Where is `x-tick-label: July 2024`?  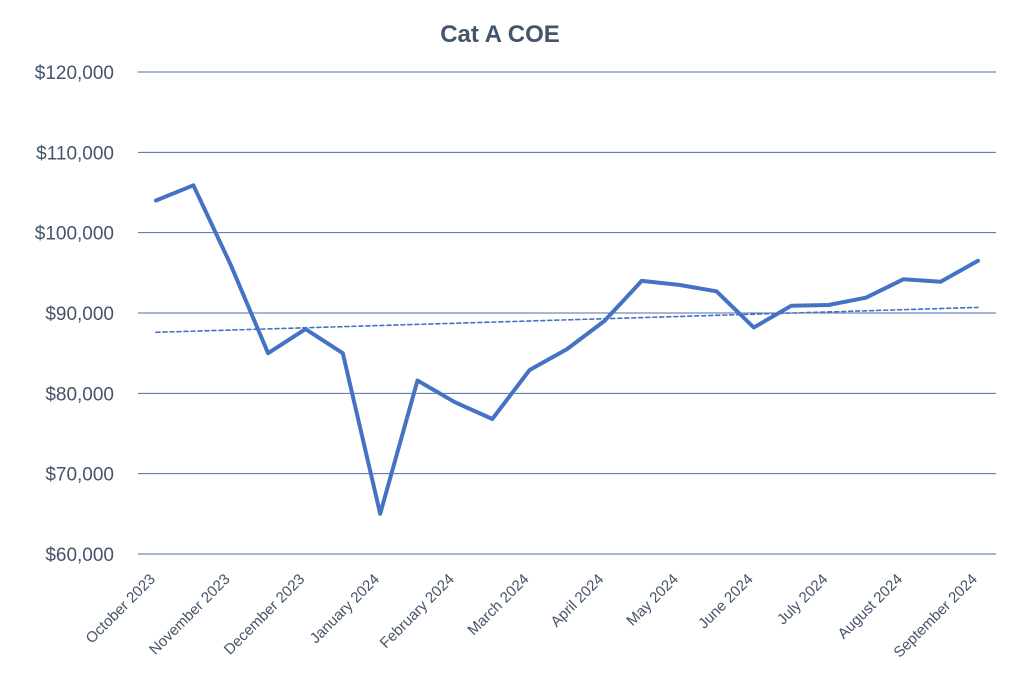
x-tick-label: July 2024 is located at coordinates (802, 599).